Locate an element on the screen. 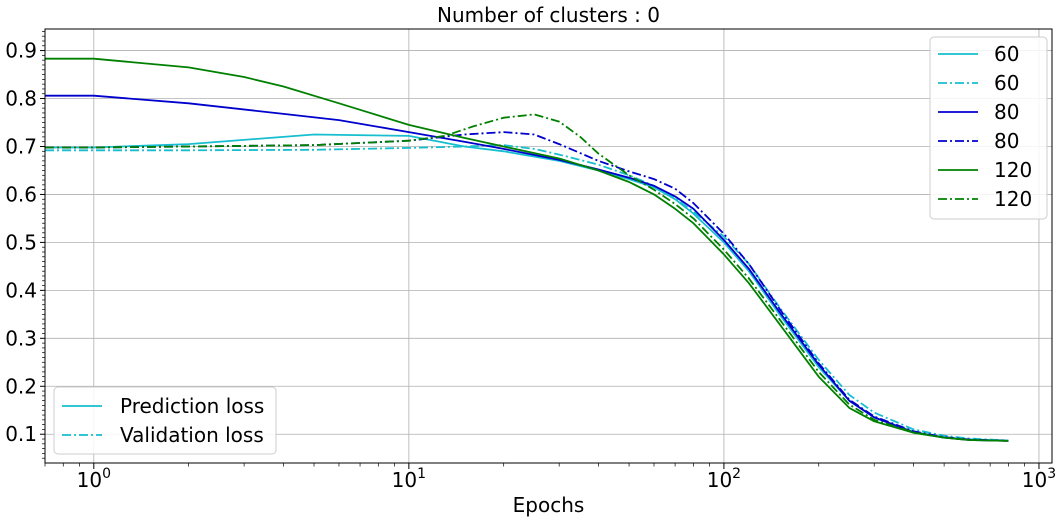 Image resolution: width=1060 pixels, height=526 pixels. y-tick-label: 0.6 is located at coordinates (21, 194).